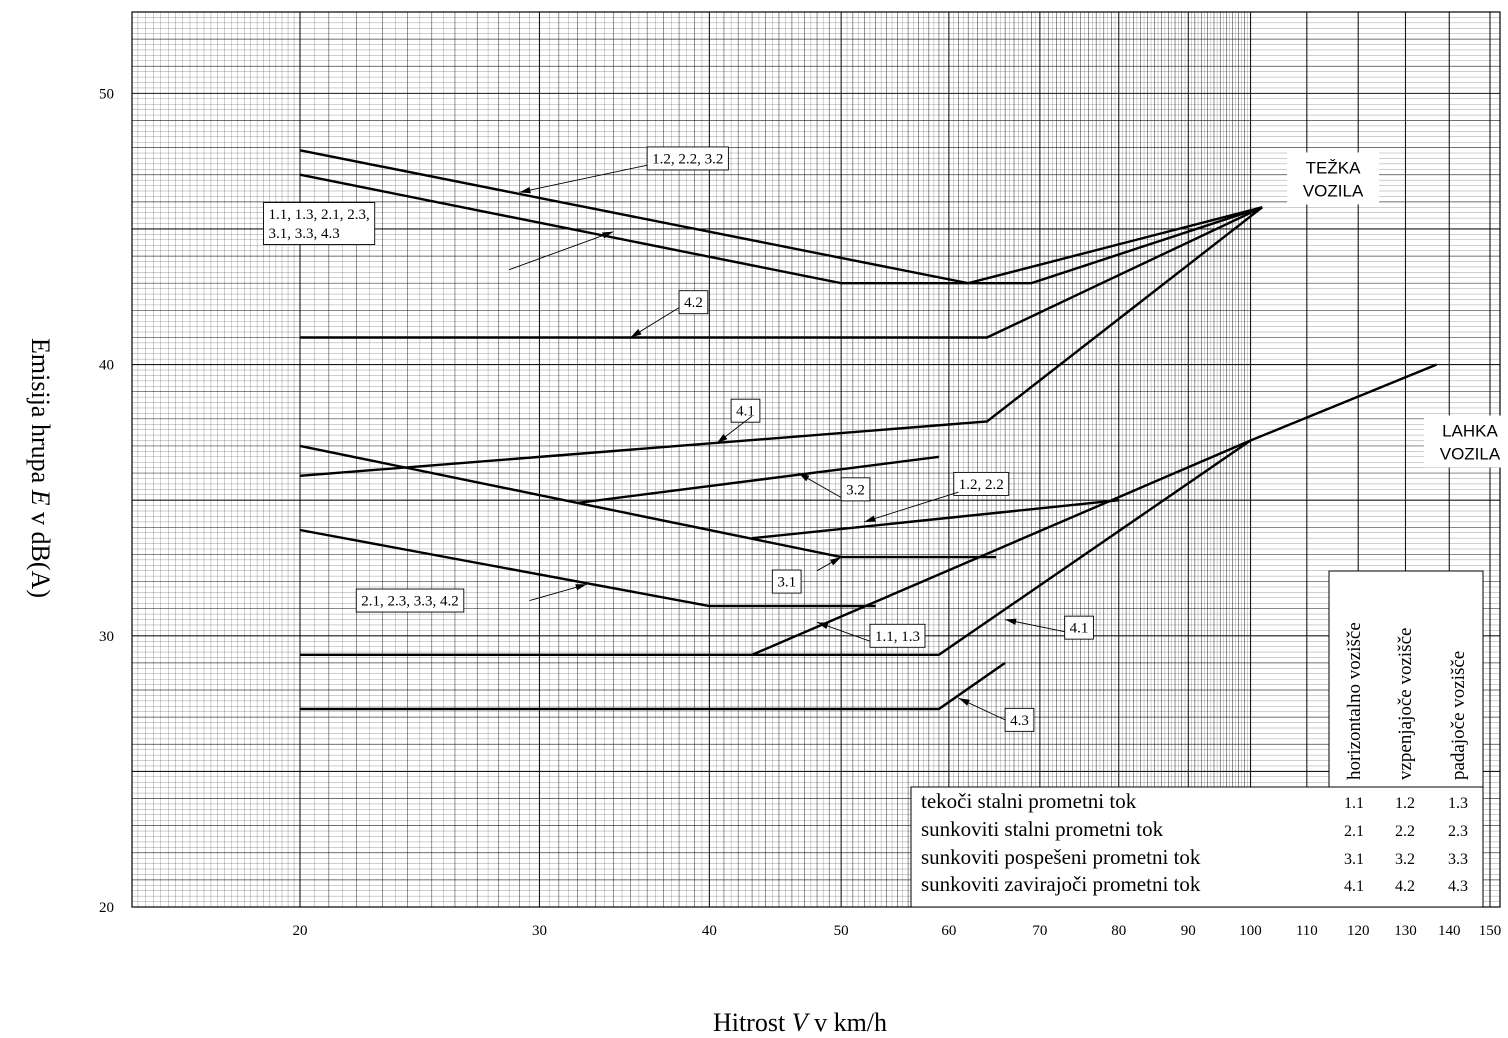 Image resolution: width=1508 pixels, height=1038 pixels. Describe the element at coordinates (1405, 704) in the screenshot. I see `legend-column-header: vzpenjajoče vozišče` at that location.